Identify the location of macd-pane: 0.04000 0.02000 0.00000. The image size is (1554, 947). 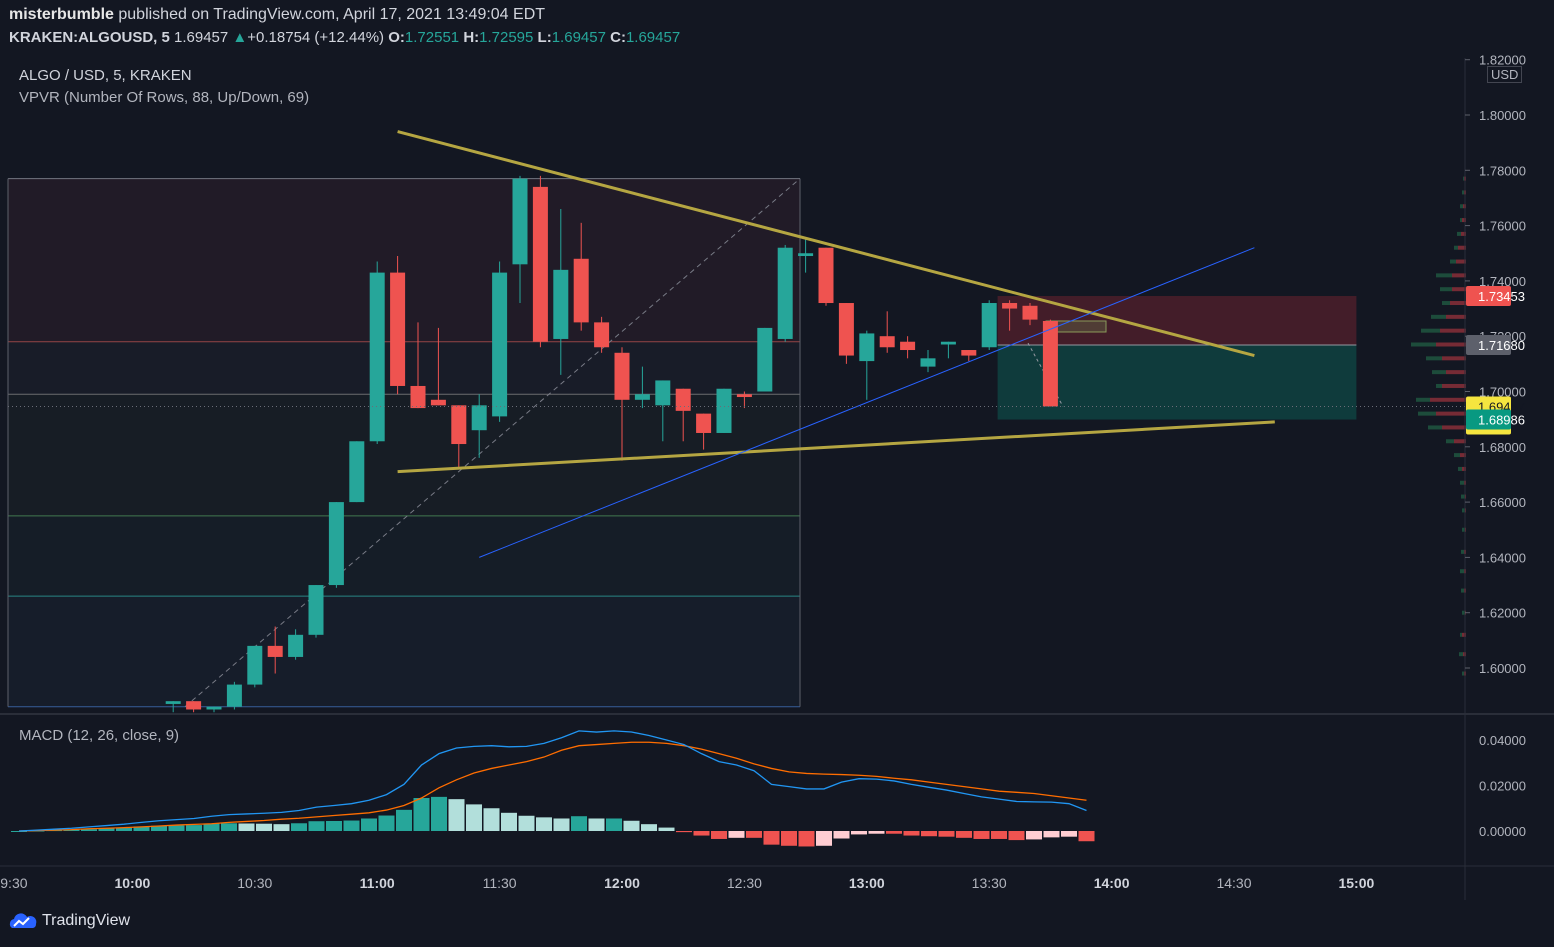
(768, 788).